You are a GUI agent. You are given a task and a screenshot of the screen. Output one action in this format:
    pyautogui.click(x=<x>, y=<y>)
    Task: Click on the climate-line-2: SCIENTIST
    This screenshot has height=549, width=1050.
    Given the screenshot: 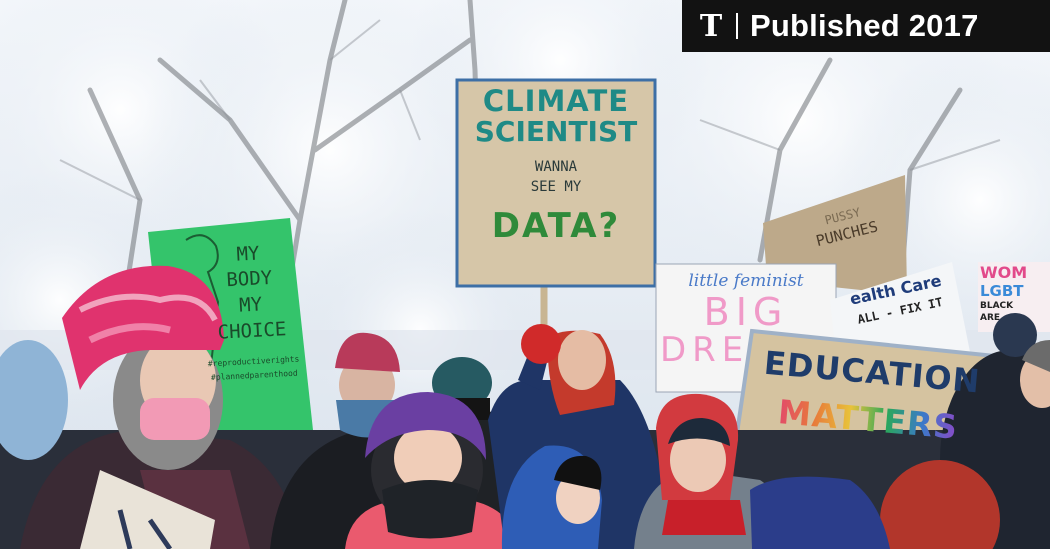 What is the action you would take?
    pyautogui.click(x=556, y=131)
    